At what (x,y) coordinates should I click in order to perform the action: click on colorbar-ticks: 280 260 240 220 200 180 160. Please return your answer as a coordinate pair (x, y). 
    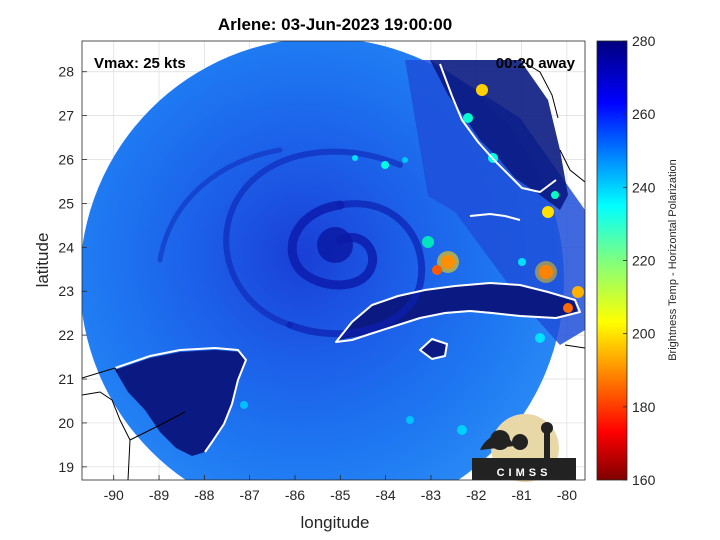
    Looking at the image, I should click on (639, 260).